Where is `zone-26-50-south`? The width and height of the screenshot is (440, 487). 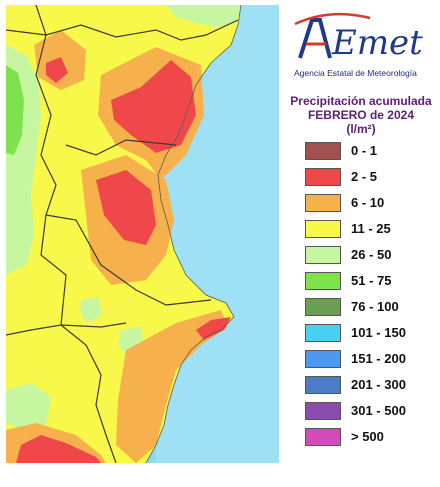 zone-26-50-south is located at coordinates (28, 406).